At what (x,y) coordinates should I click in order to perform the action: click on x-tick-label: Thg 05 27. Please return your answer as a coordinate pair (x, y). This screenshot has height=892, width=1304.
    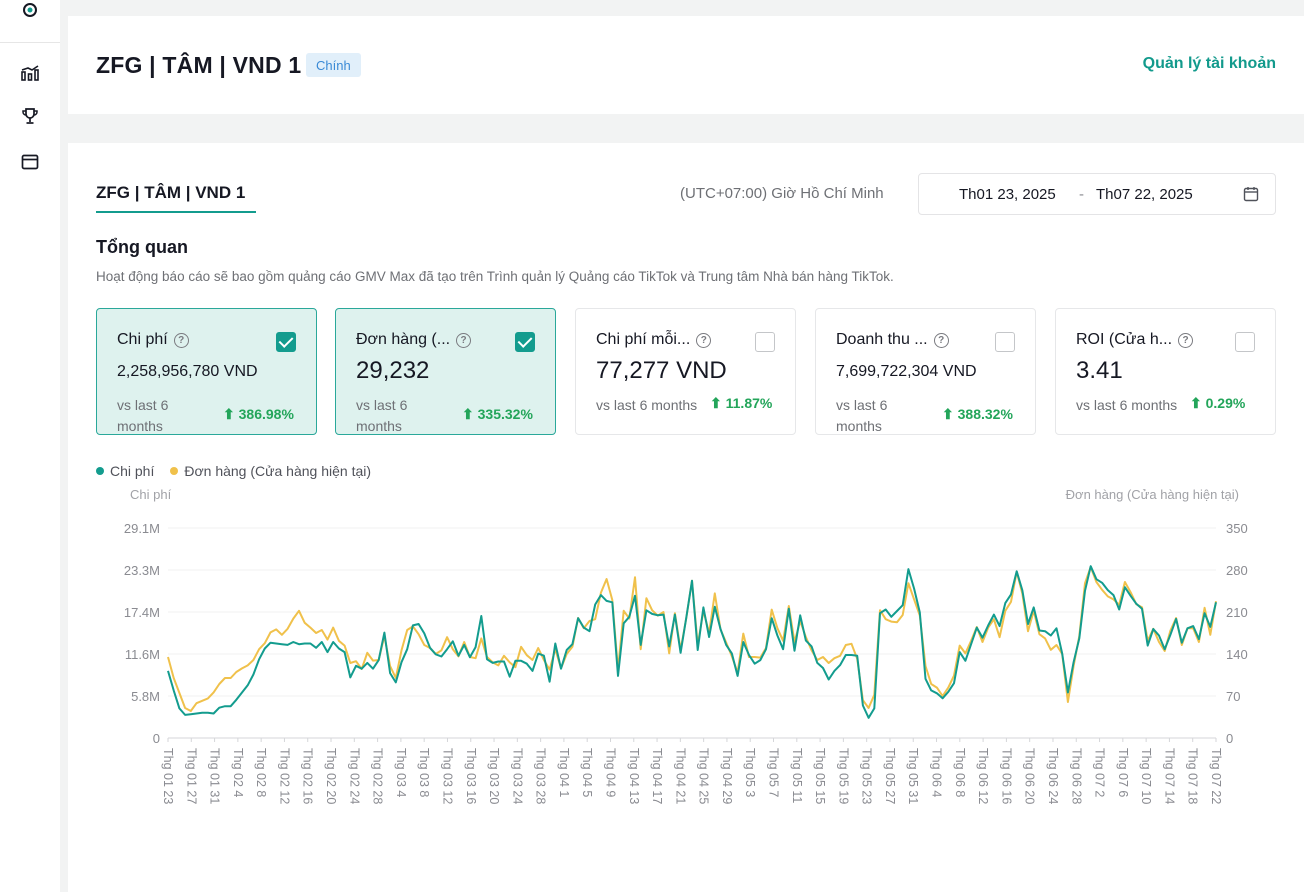
    Looking at the image, I should click on (890, 776).